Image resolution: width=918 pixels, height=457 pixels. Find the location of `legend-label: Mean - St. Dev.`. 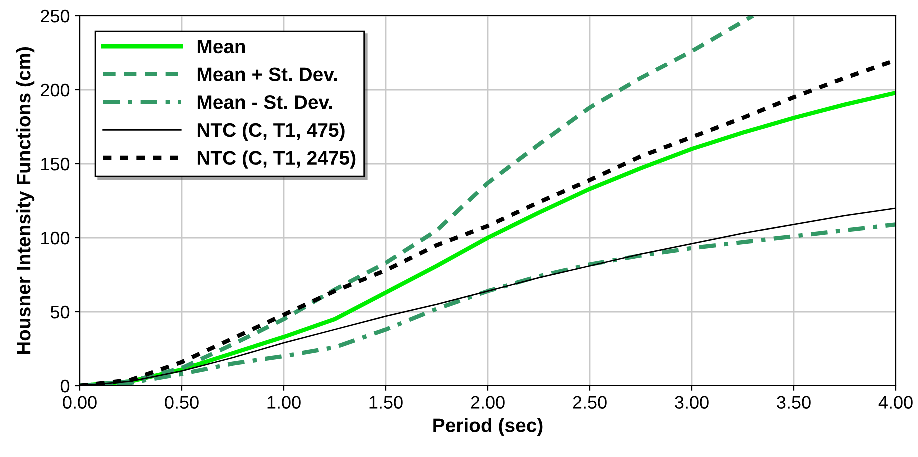

legend-label: Mean - St. Dev. is located at coordinates (265, 103).